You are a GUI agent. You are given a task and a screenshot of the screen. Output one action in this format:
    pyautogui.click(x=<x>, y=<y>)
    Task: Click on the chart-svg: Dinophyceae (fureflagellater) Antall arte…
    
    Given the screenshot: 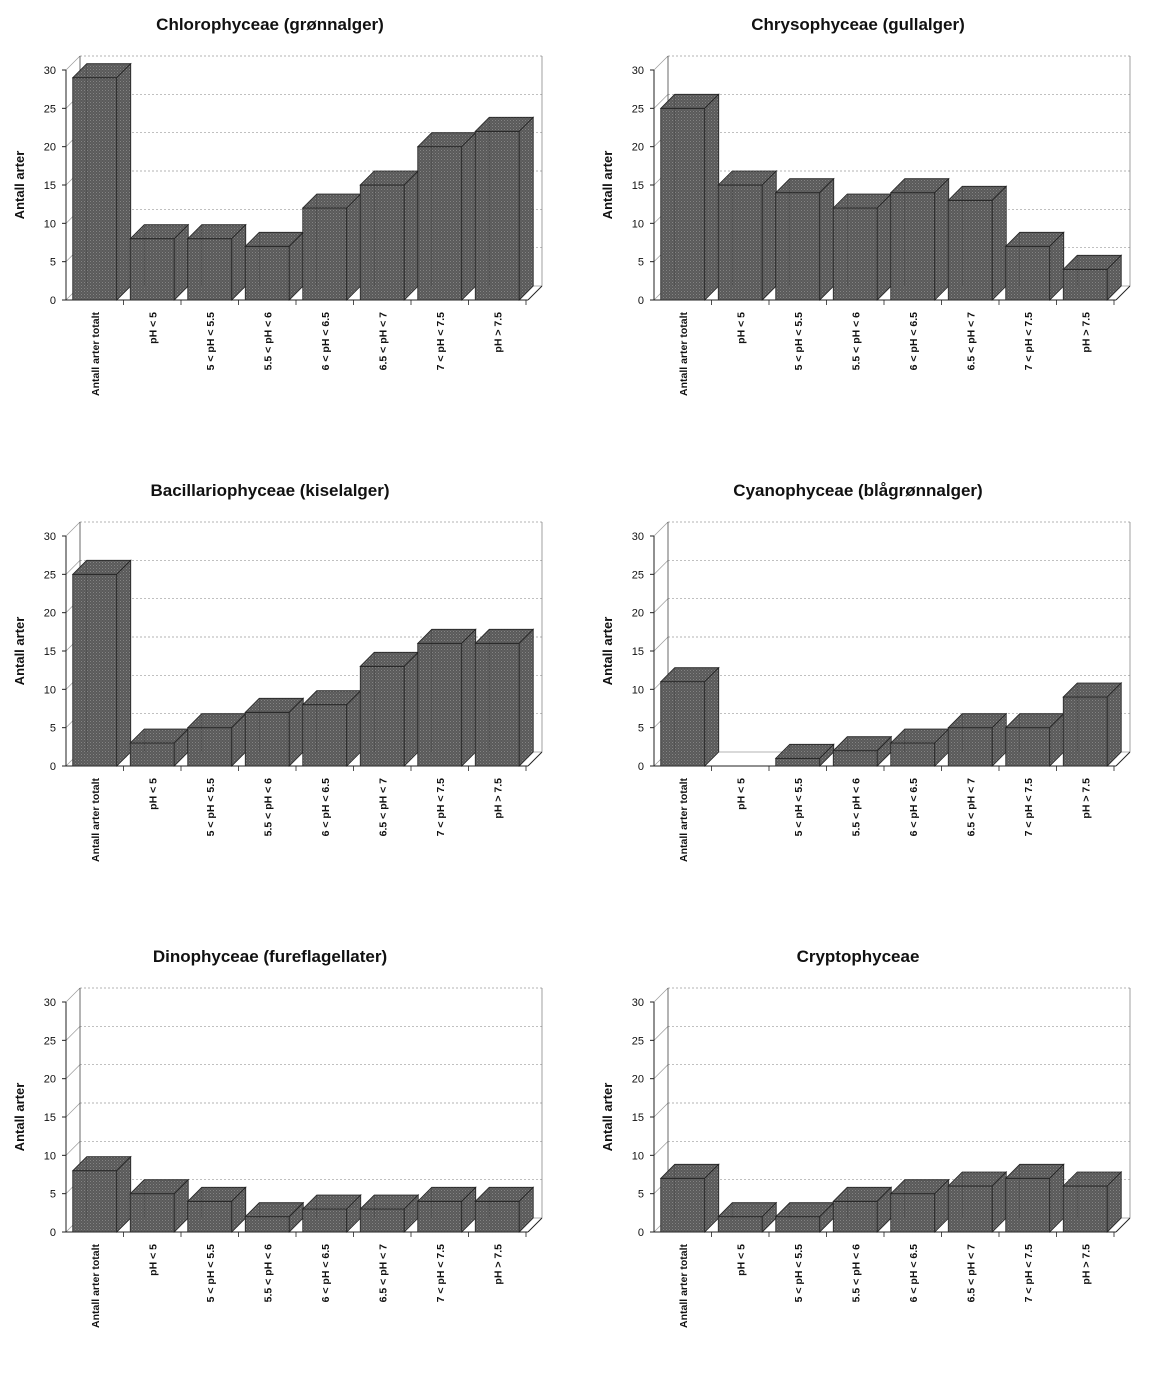 What is the action you would take?
    pyautogui.click(x=277, y=1138)
    